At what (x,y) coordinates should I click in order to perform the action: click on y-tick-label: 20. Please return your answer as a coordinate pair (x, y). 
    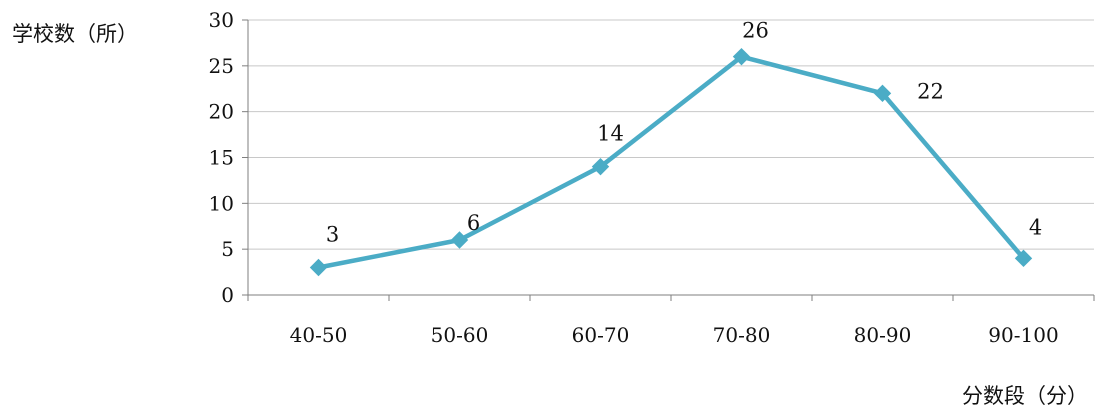
    Looking at the image, I should click on (221, 112).